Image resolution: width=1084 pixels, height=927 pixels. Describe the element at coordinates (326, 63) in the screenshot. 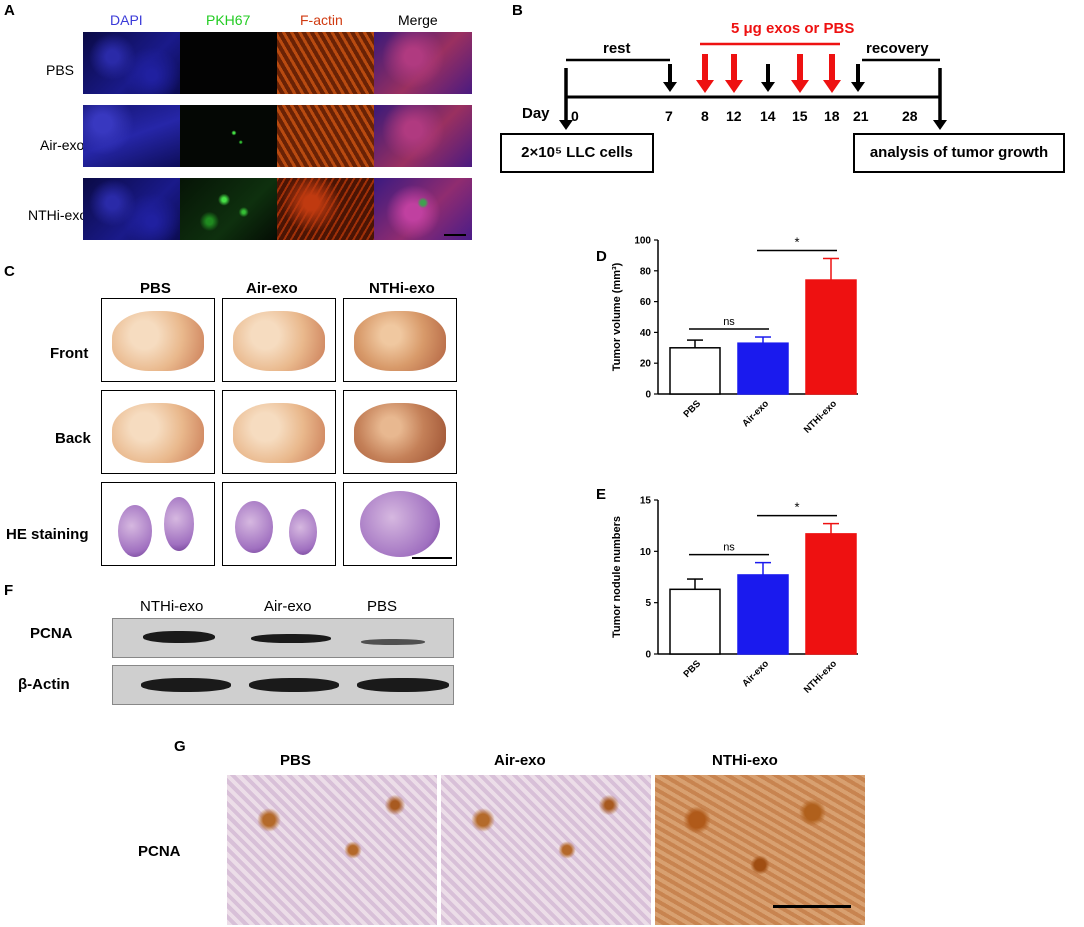

I see `image-factin-pbs` at that location.